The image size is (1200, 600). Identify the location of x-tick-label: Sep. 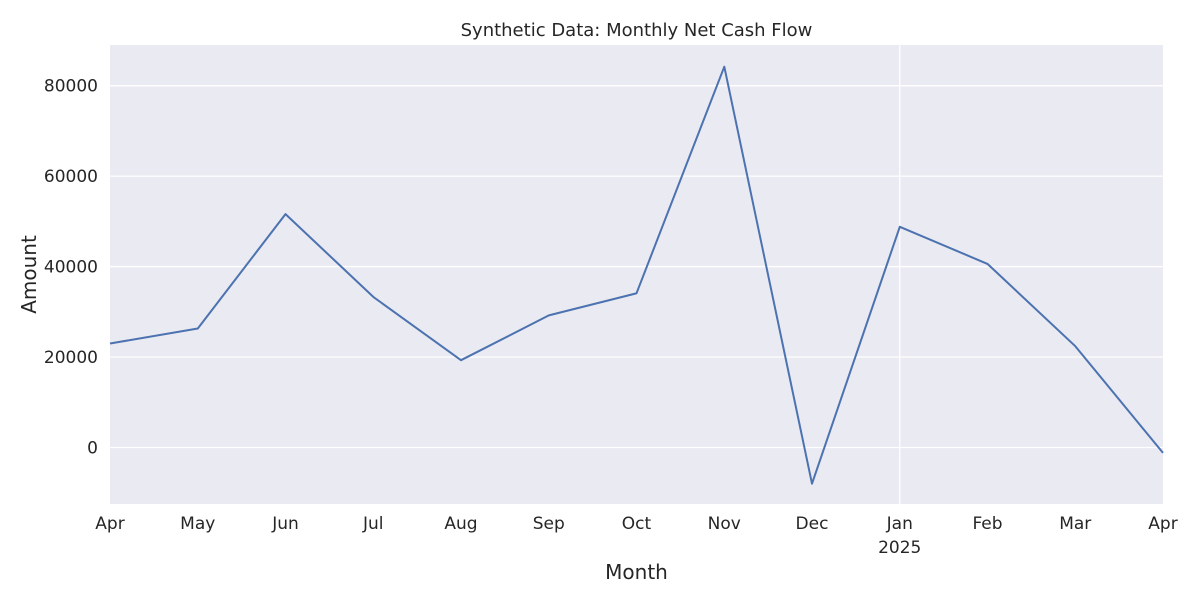
(549, 524).